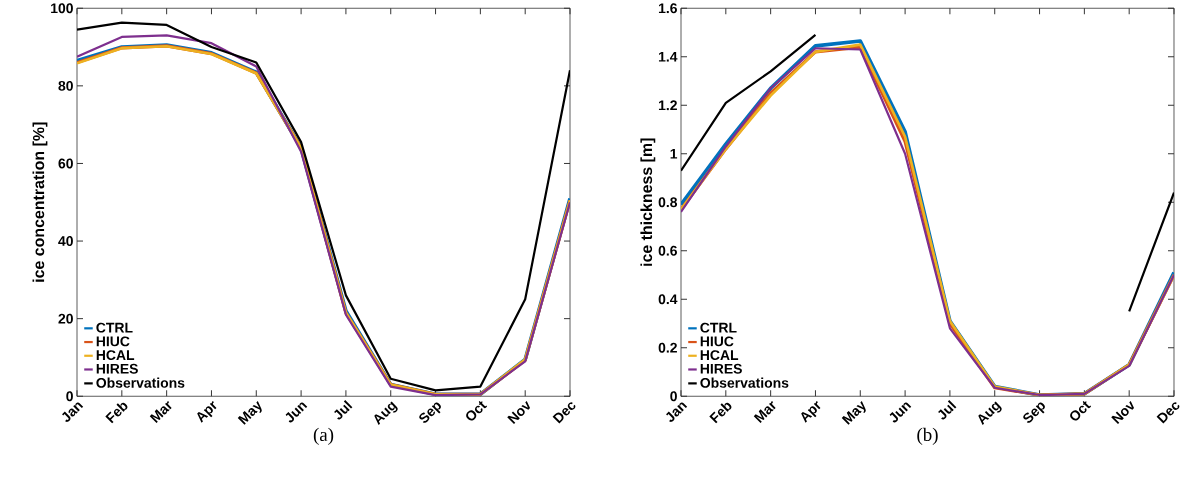 The image size is (1191, 477). What do you see at coordinates (65, 85) in the screenshot?
I see `y-tick-label: 80` at bounding box center [65, 85].